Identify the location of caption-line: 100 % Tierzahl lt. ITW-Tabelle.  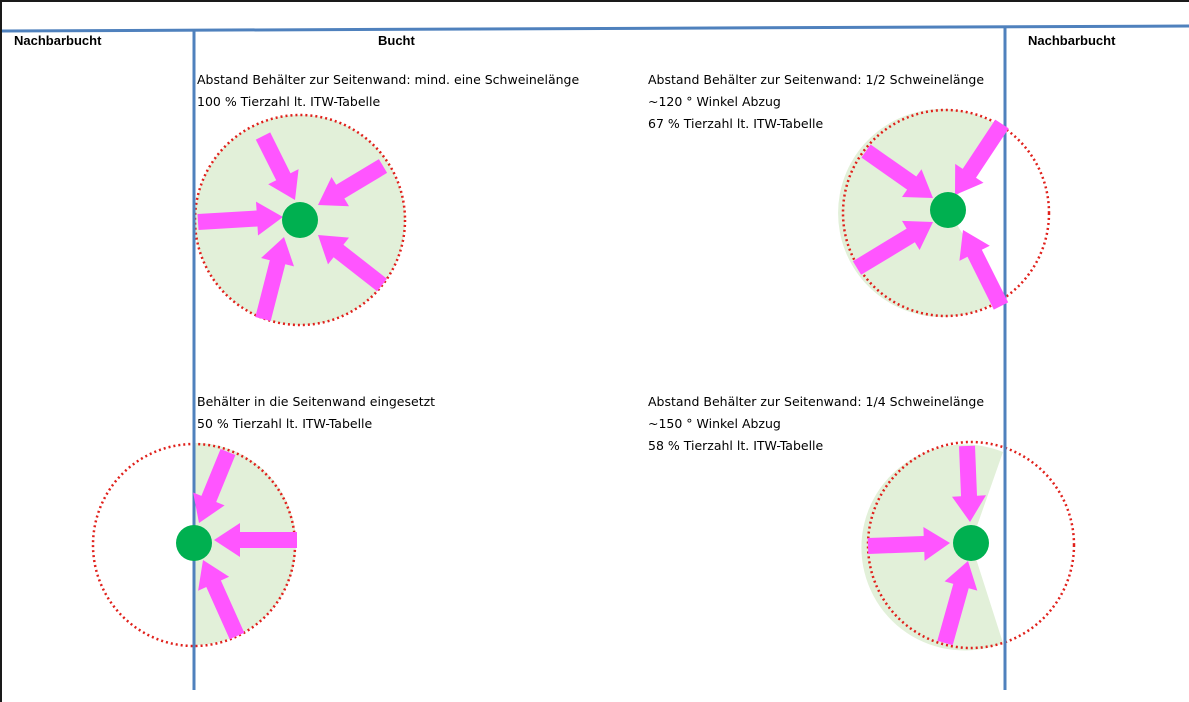
(289, 101).